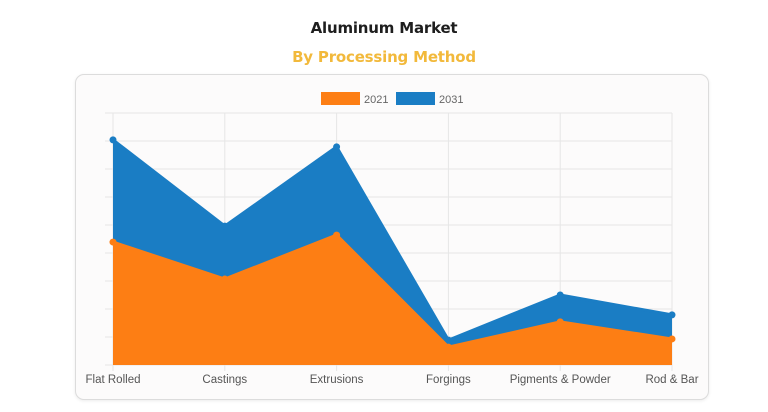 The height and width of the screenshot is (412, 768). I want to click on legend-item-2031: 2031, so click(429, 99).